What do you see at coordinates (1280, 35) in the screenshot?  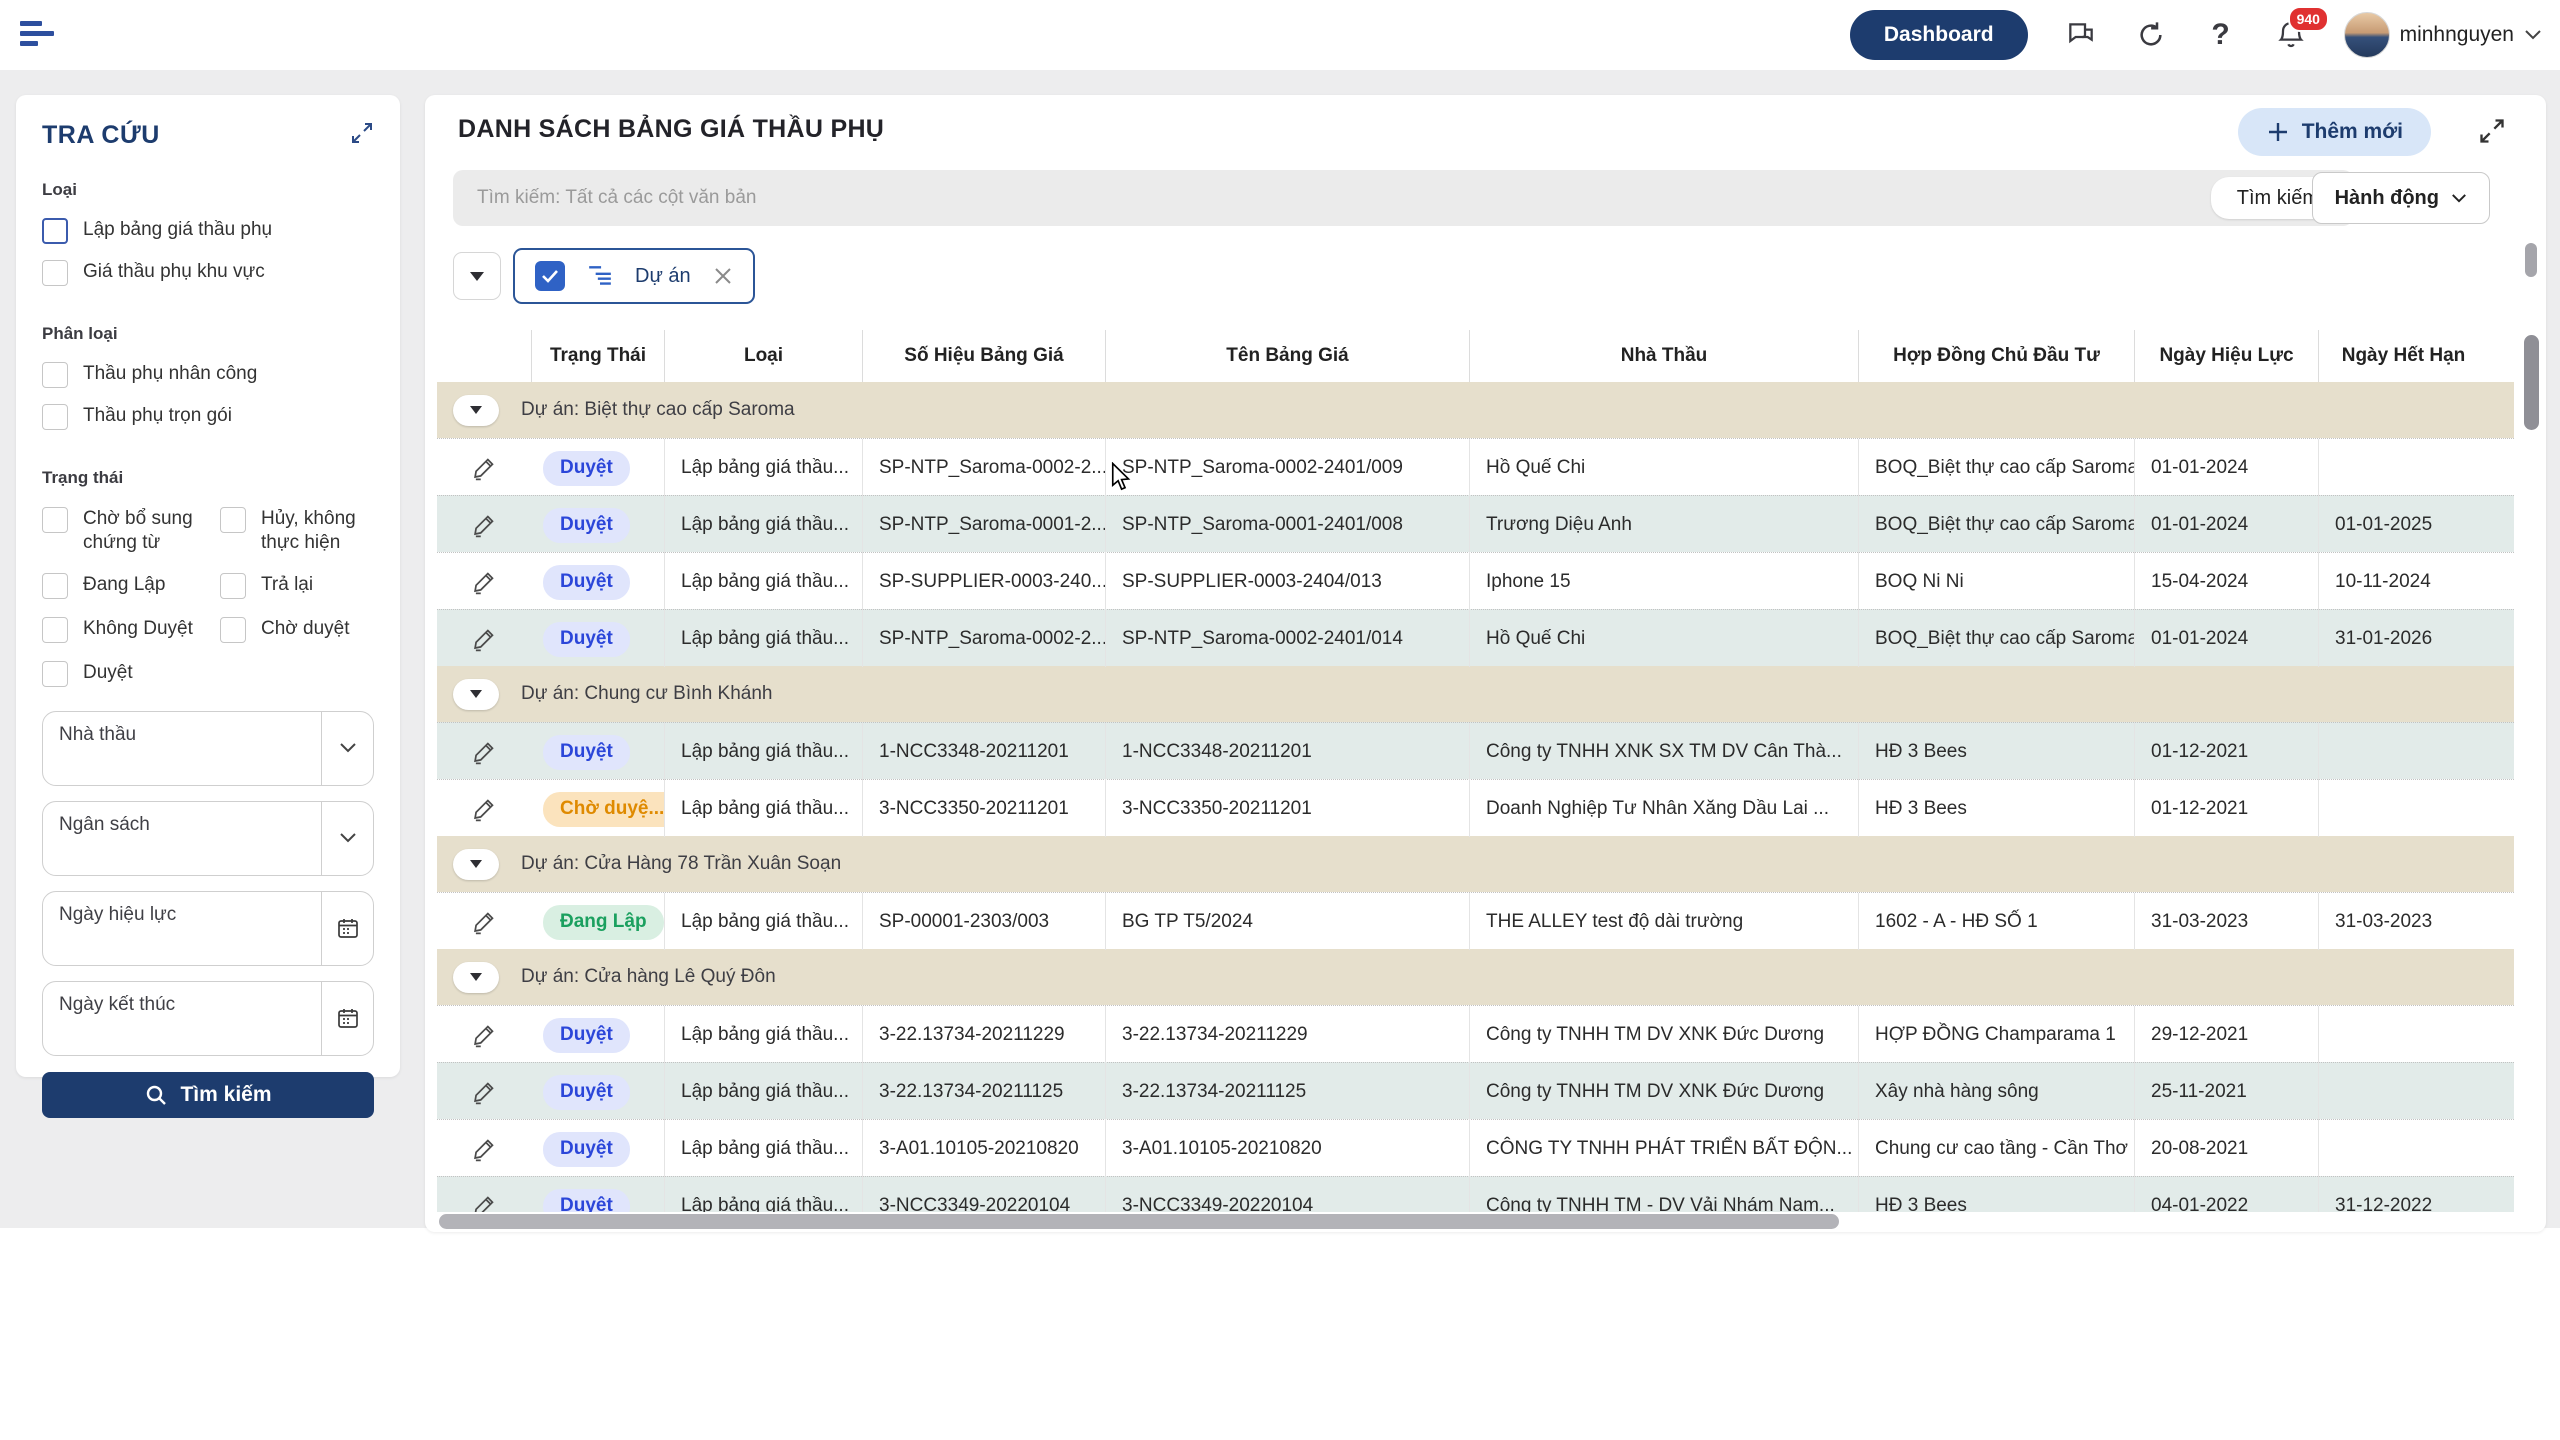 I see `topbar: Dashboard ? 940 minhnguyen` at bounding box center [1280, 35].